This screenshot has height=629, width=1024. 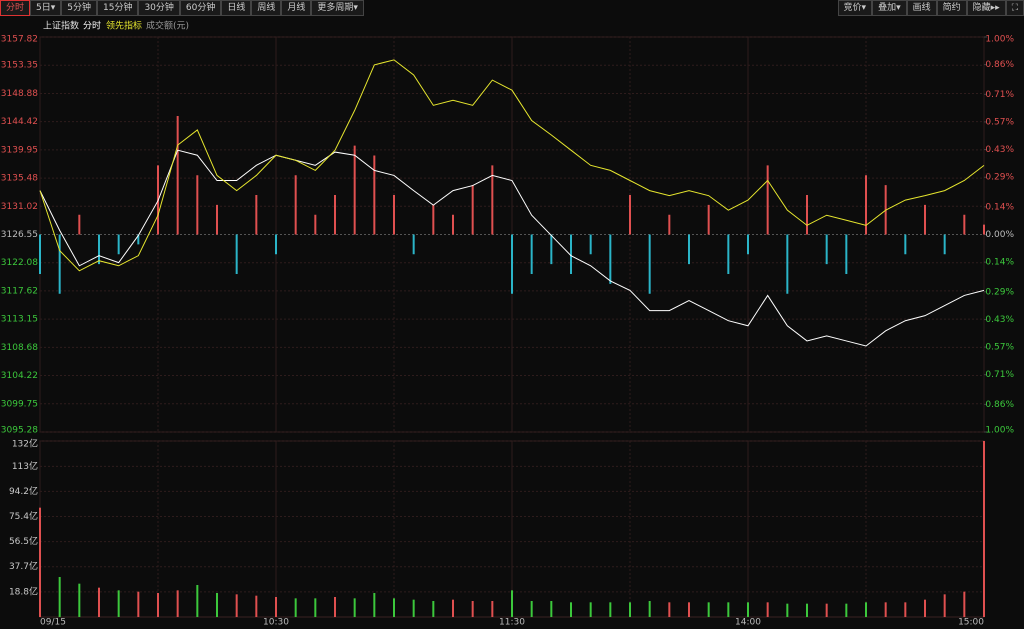 I want to click on legend-entry: 分时, so click(x=92, y=26).